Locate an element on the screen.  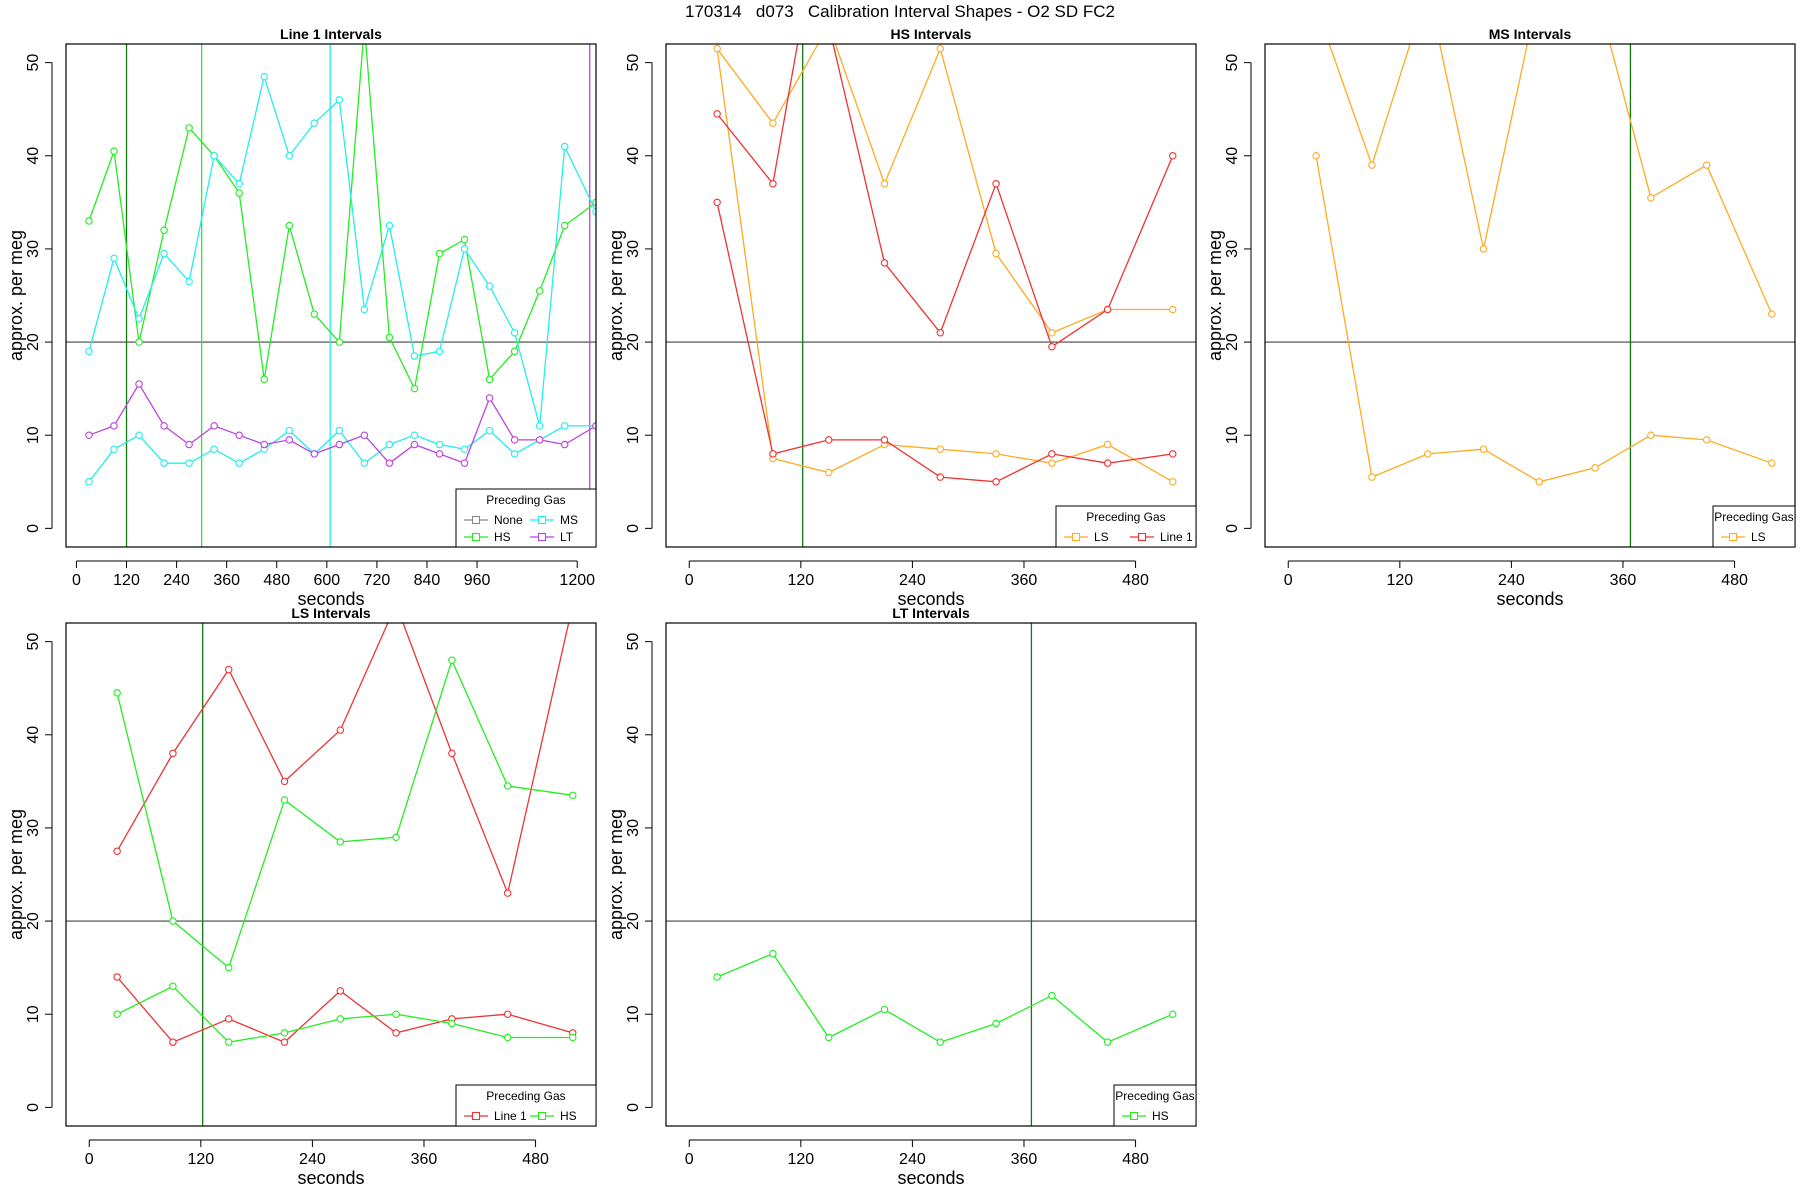
plot-area is located at coordinates (931, 284).